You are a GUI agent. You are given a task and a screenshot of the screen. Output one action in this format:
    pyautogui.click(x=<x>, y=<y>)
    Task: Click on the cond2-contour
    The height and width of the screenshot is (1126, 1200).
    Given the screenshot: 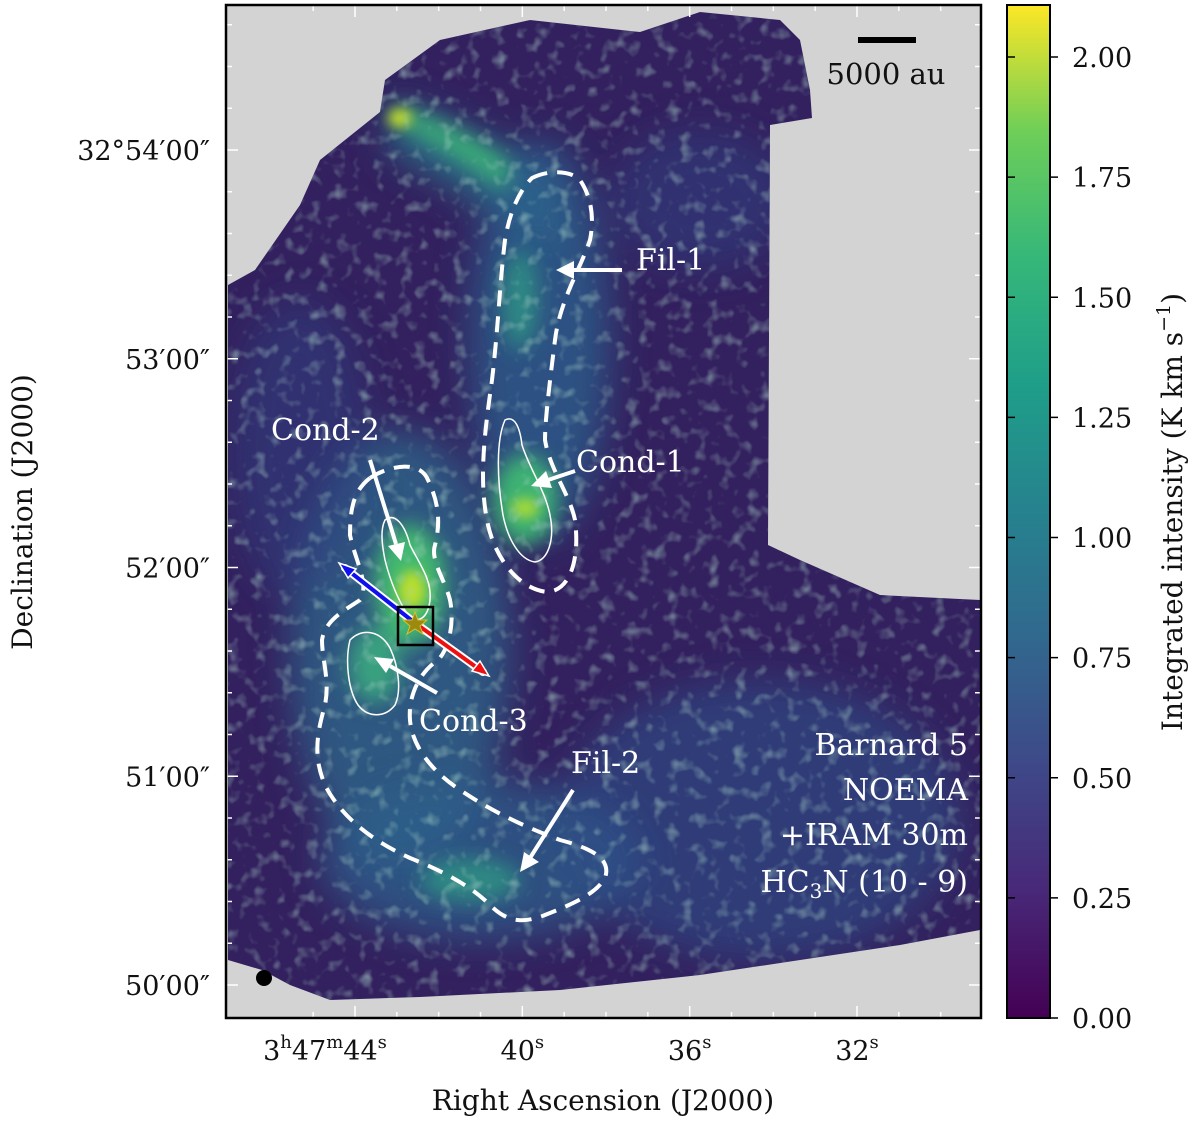 What is the action you would take?
    pyautogui.click(x=406, y=568)
    